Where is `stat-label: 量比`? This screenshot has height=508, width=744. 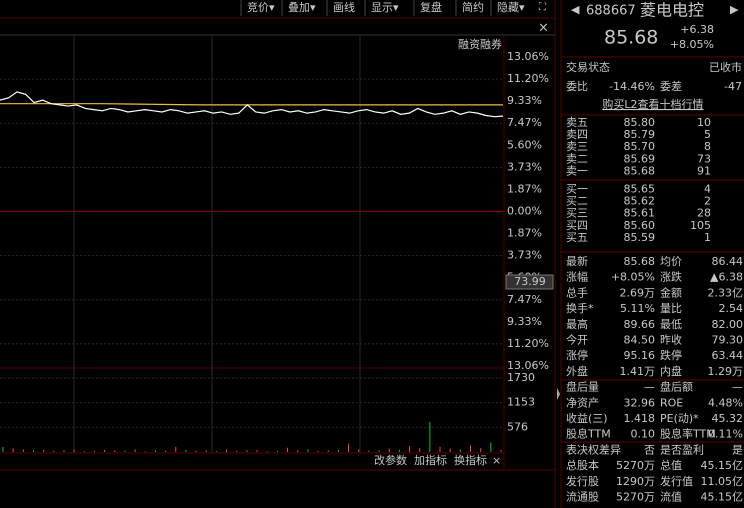 stat-label: 量比 is located at coordinates (671, 308).